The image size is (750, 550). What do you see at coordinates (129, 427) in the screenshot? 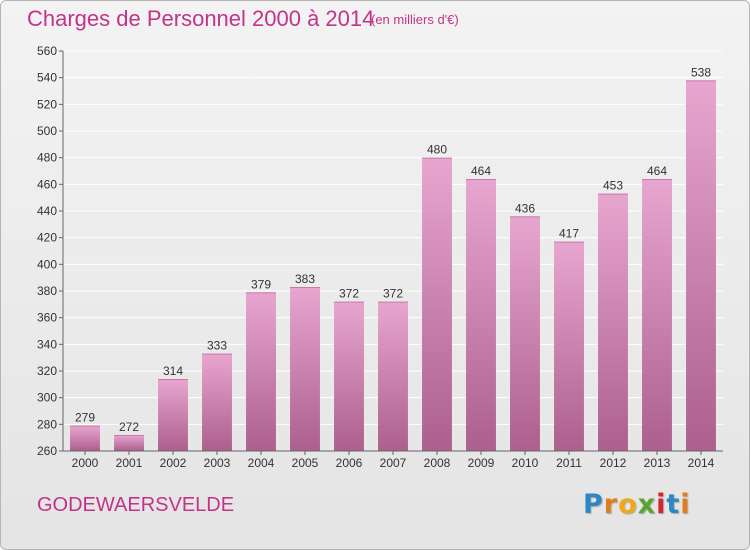
I see `data-label: 272` at bounding box center [129, 427].